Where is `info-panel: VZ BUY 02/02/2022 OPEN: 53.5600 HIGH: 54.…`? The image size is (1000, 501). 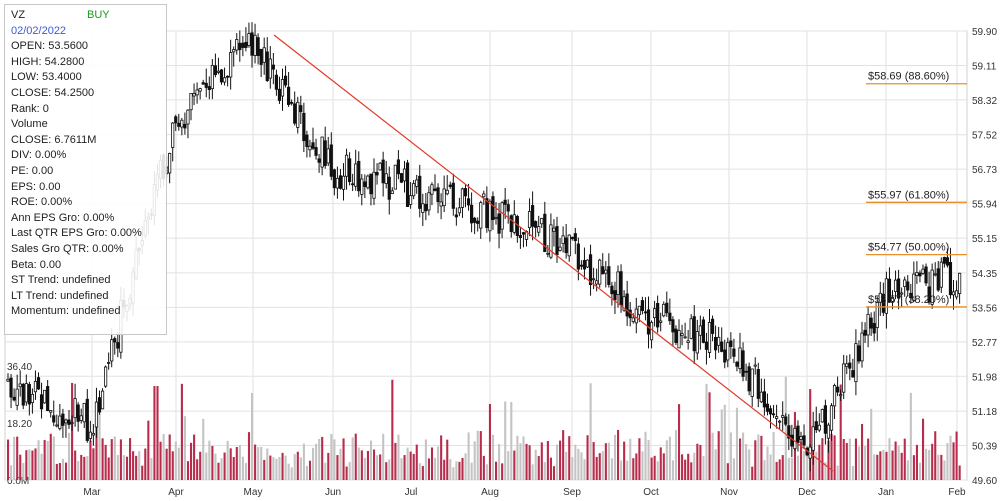 info-panel: VZ BUY 02/02/2022 OPEN: 53.5600 HIGH: 54.… is located at coordinates (85, 169).